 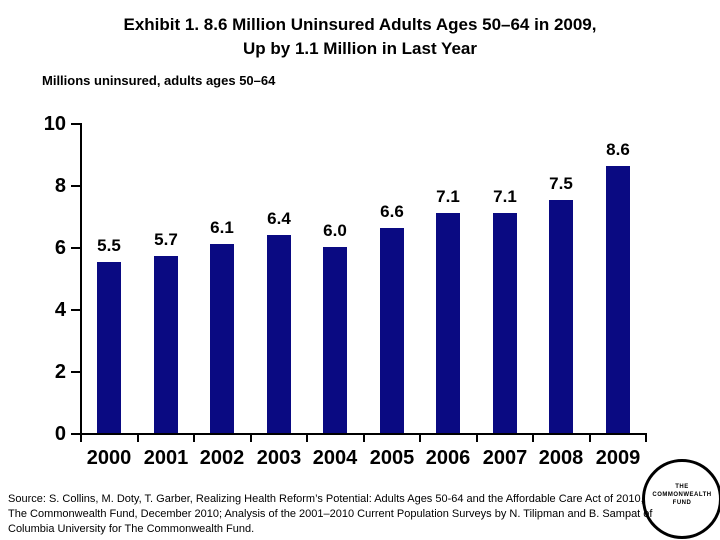 I want to click on x-axis-category-label: 2004, so click(x=335, y=458).